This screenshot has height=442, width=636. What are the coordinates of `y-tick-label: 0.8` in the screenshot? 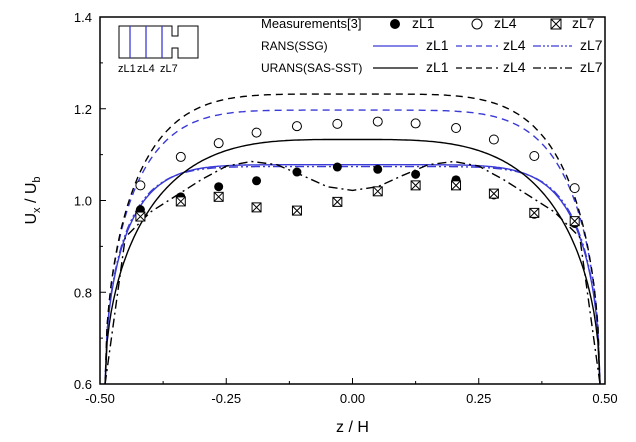 It's located at (83, 292).